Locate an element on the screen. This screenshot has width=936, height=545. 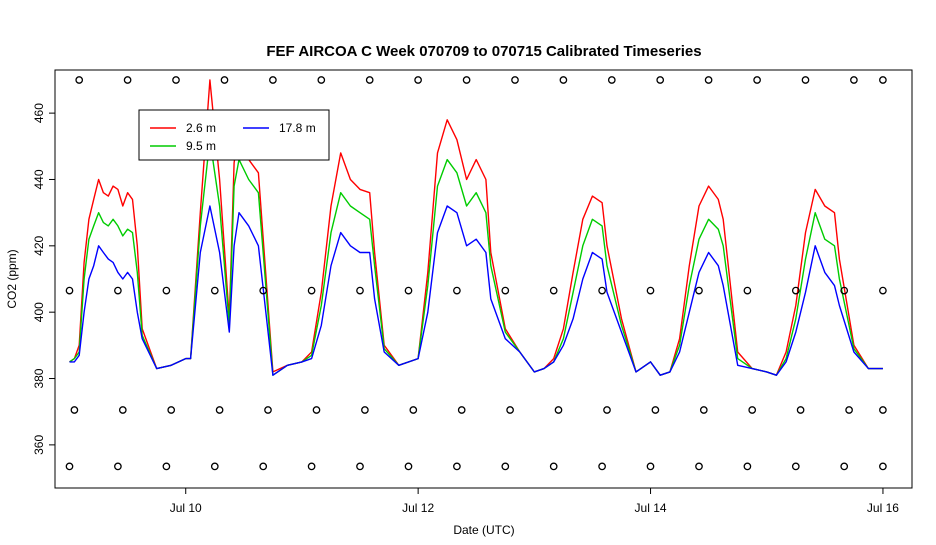
y-tick-label: 380 is located at coordinates (39, 378).